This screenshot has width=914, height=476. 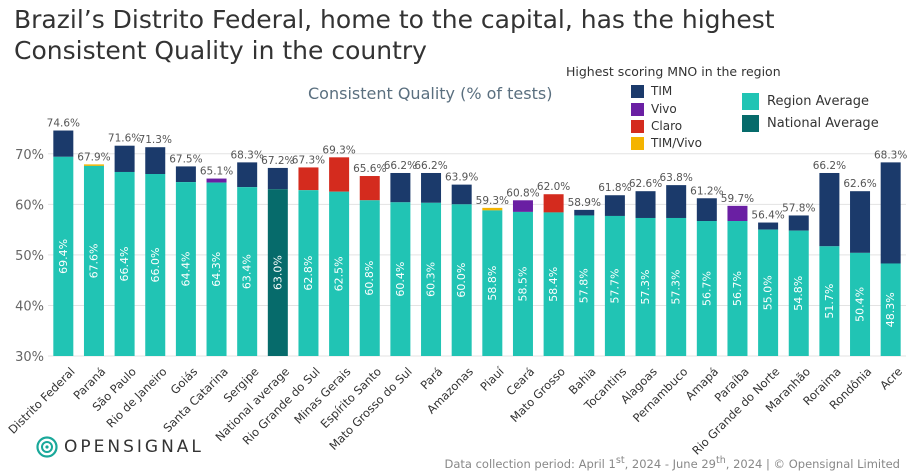 I want to click on legend-item-region-average: Region Average, so click(x=805, y=101).